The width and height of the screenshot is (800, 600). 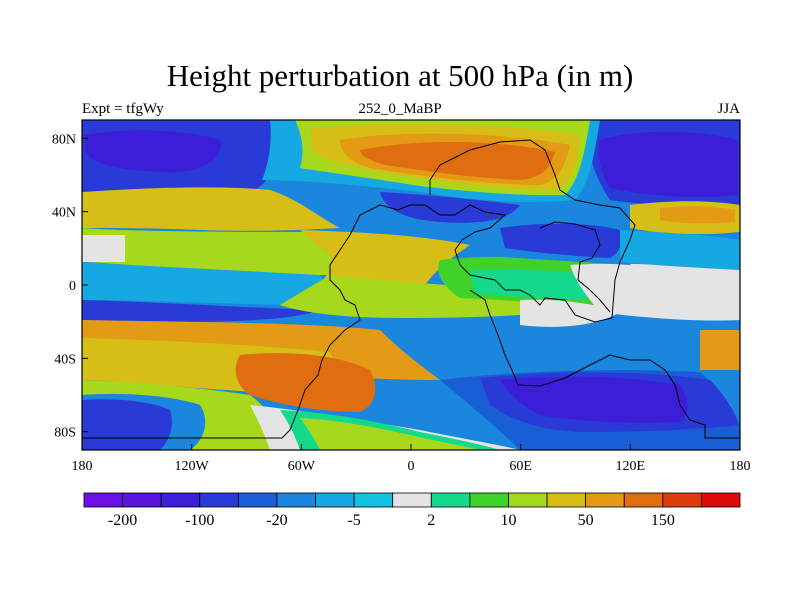 I want to click on time-label: 252_0_MaBP, so click(x=400, y=109).